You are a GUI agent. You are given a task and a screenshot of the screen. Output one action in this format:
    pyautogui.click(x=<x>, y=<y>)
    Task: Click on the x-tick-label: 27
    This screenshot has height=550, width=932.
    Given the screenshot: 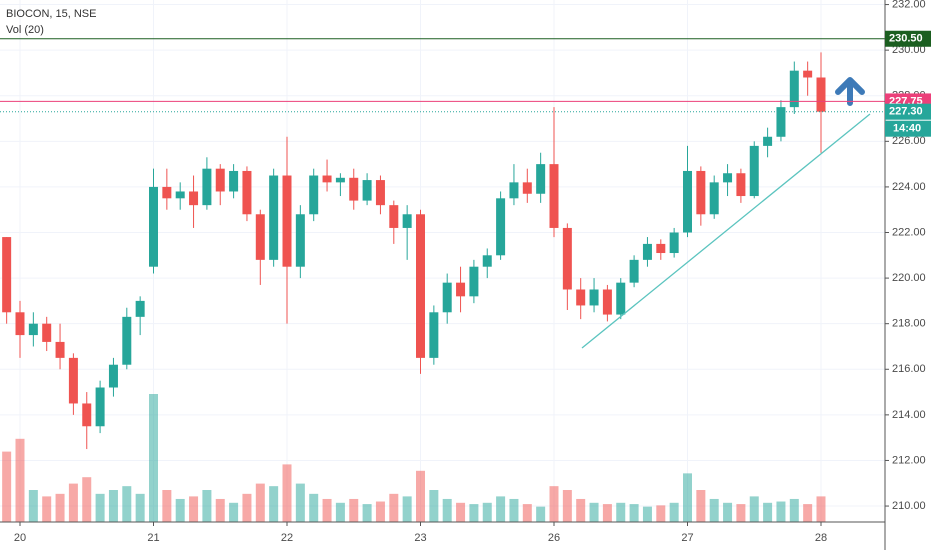 What is the action you would take?
    pyautogui.click(x=687, y=538)
    